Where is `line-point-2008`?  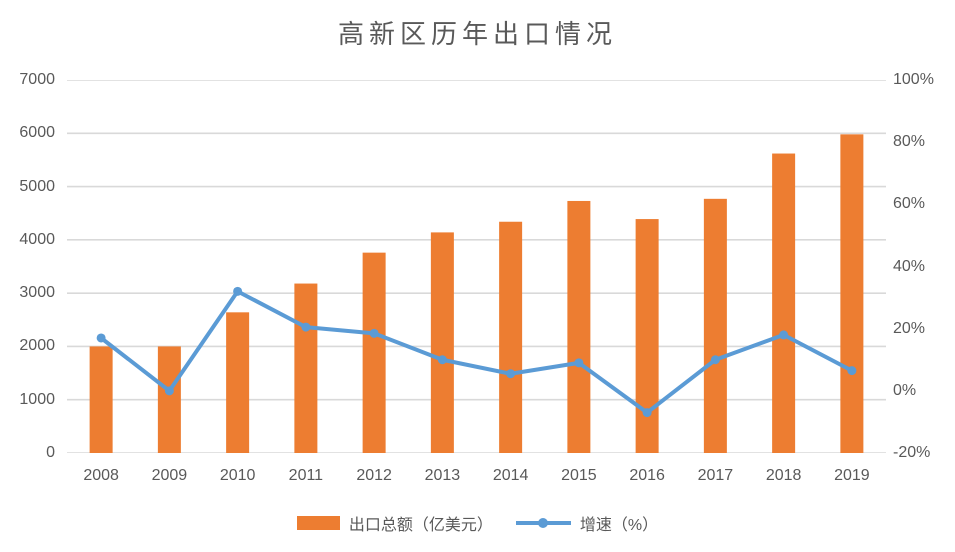 line-point-2008 is located at coordinates (101, 338).